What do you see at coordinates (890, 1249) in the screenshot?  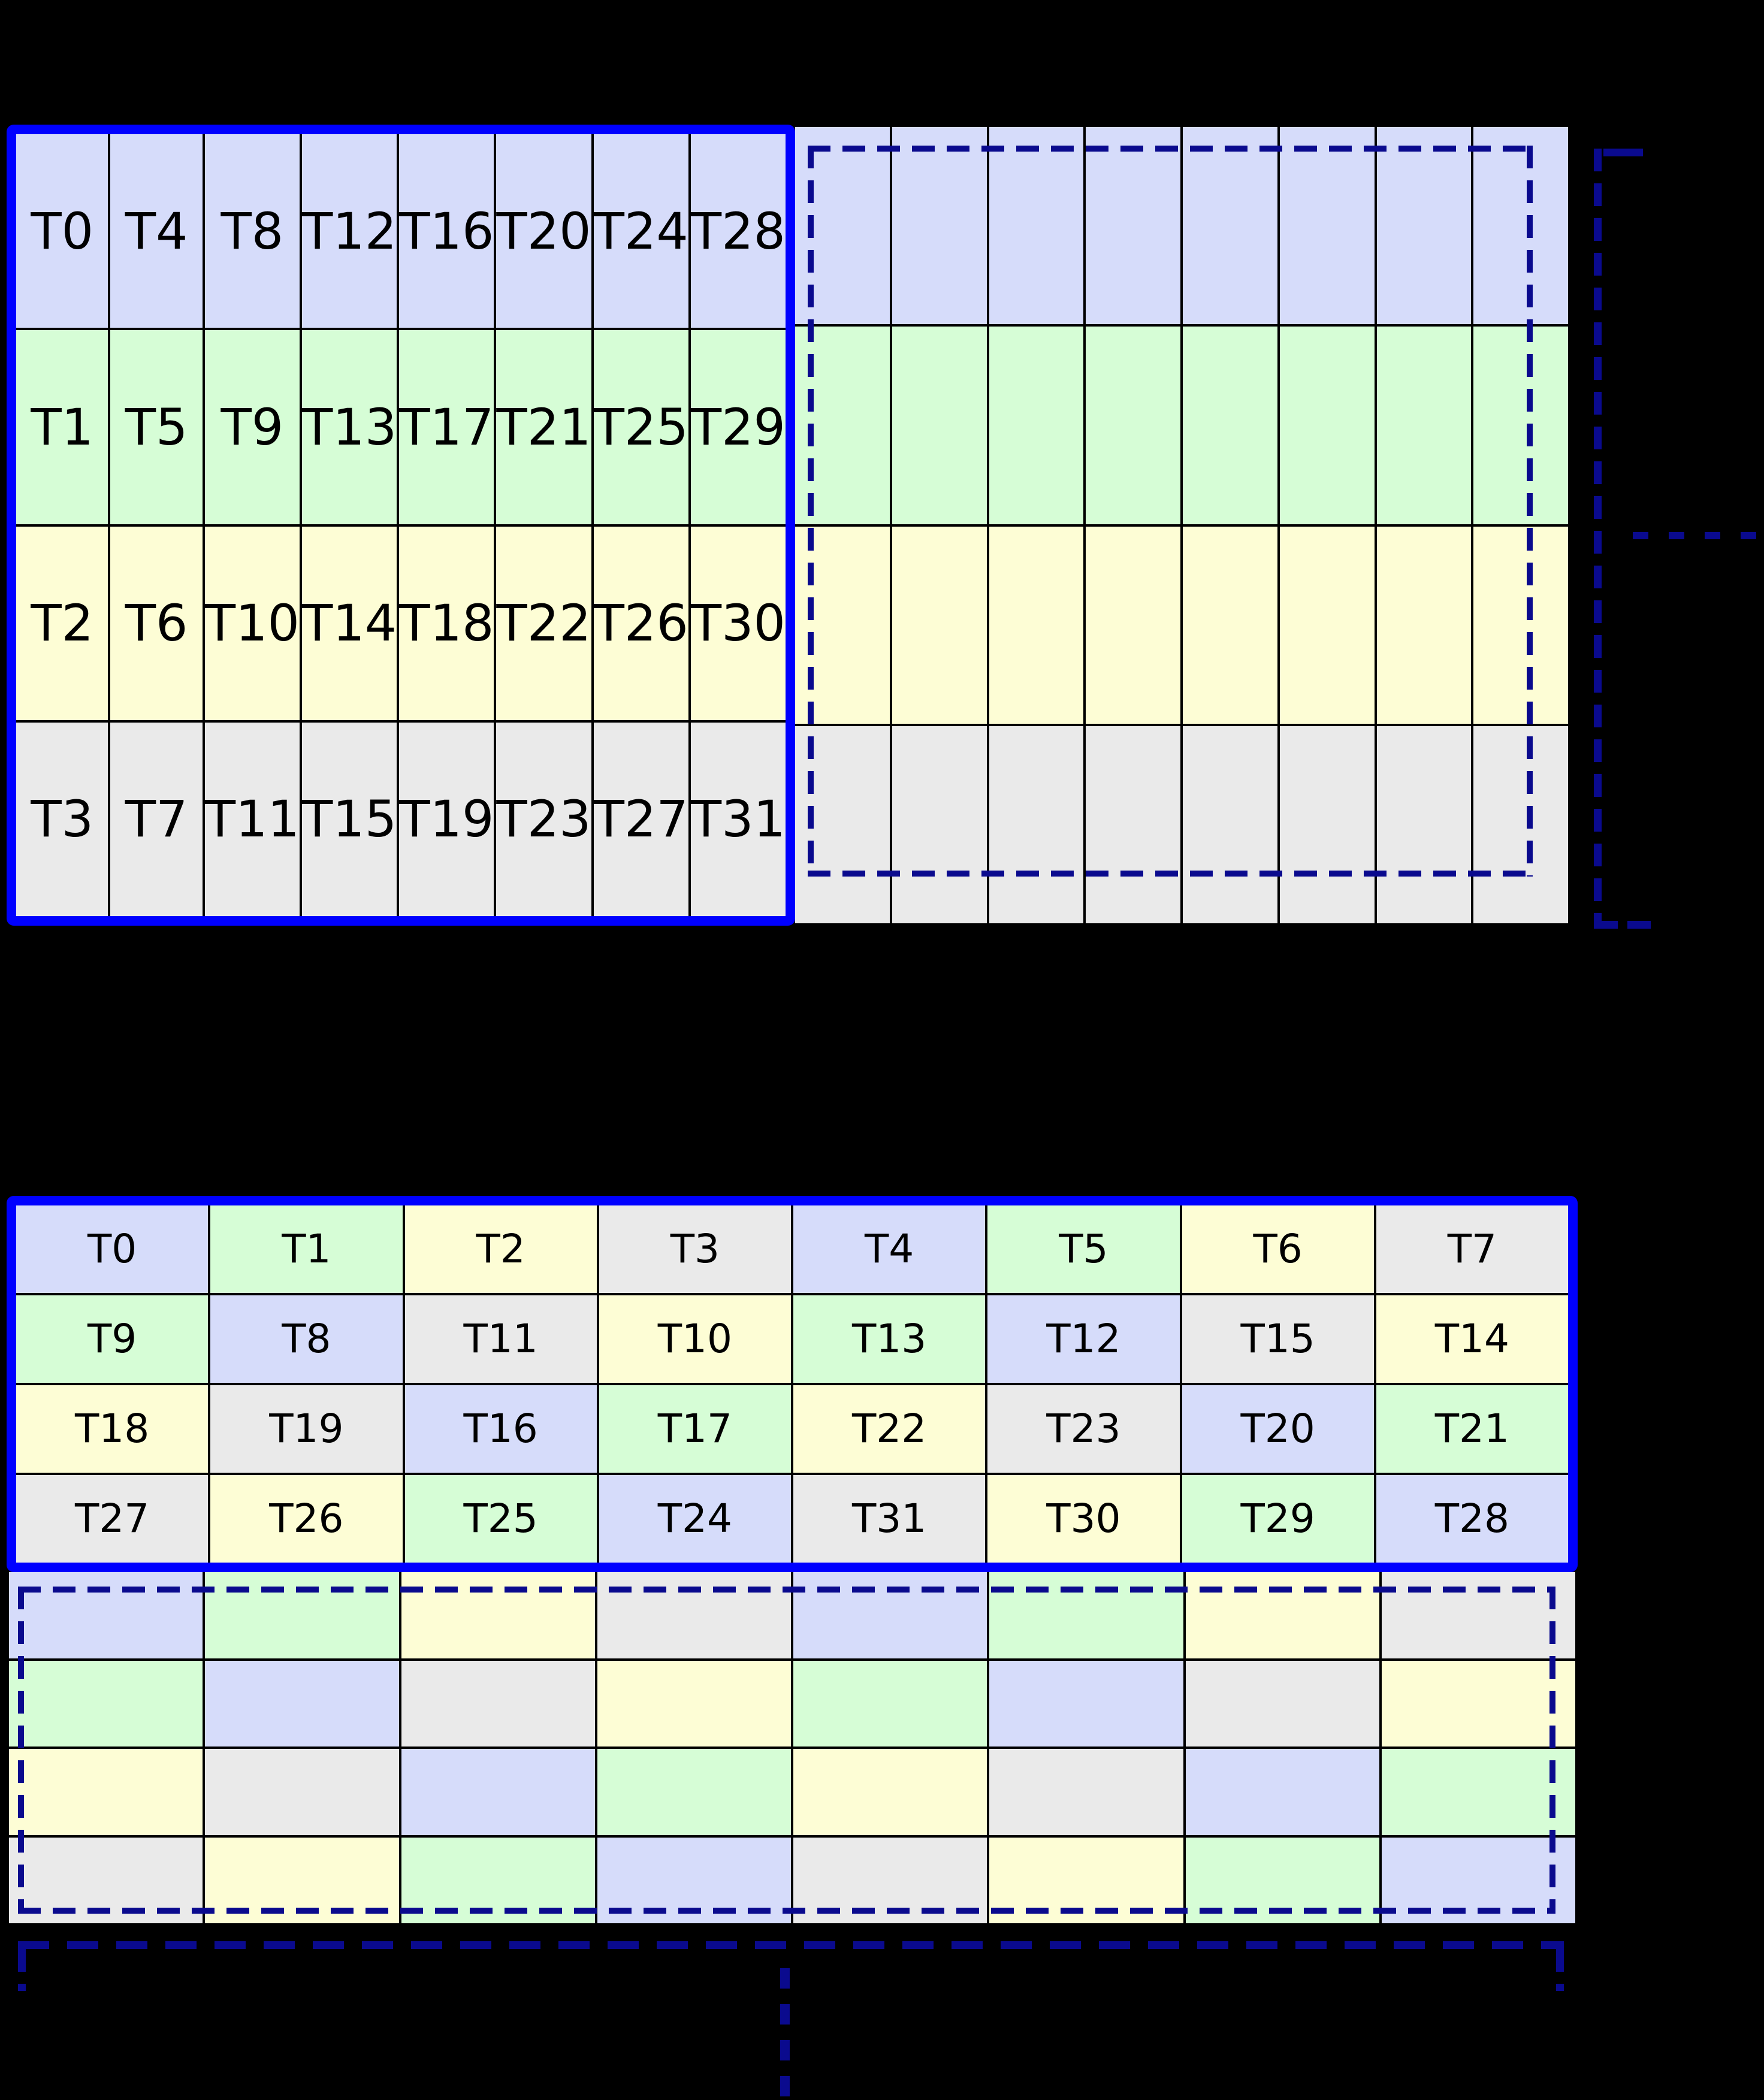 I see `thread-cell: T4` at bounding box center [890, 1249].